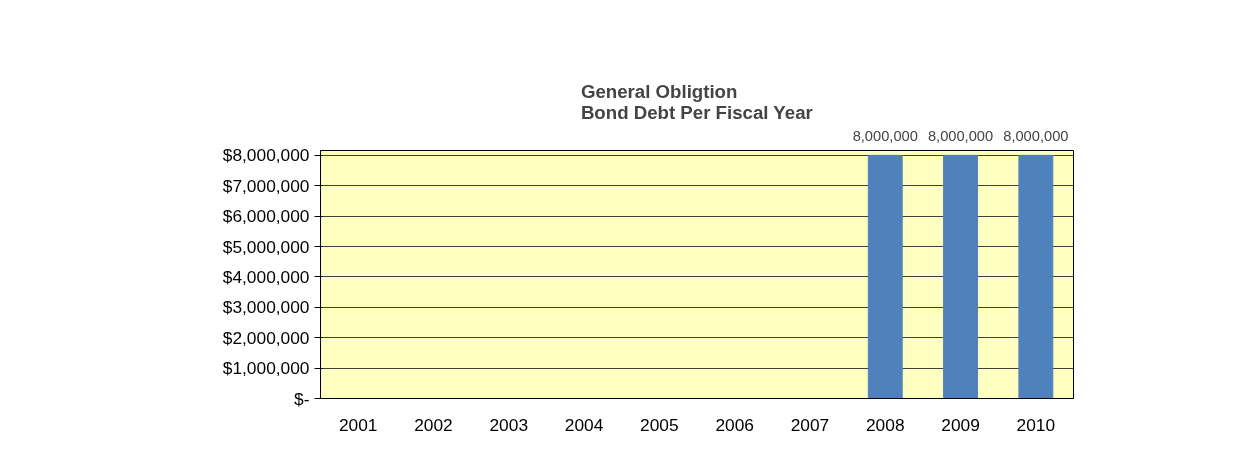  I want to click on y-tick-label: $-, so click(302, 398).